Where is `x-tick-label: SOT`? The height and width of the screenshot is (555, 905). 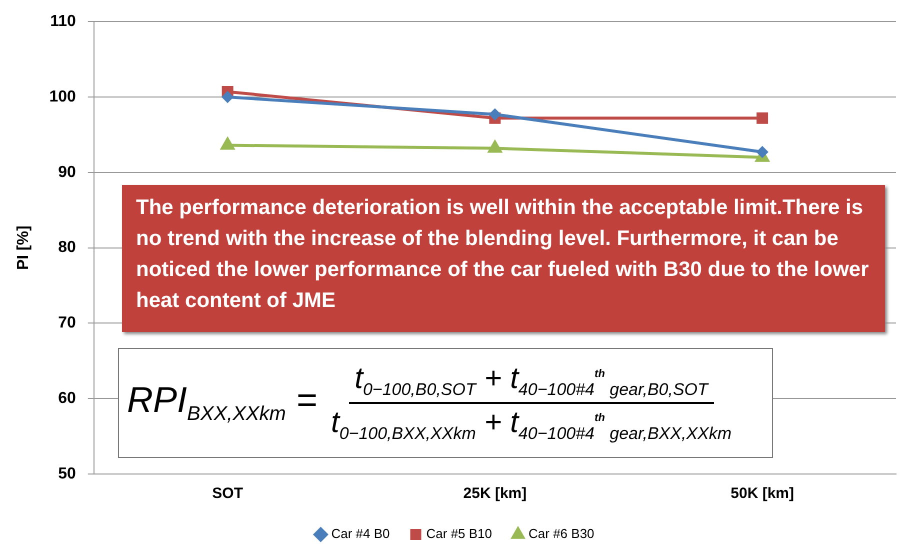 x-tick-label: SOT is located at coordinates (227, 493).